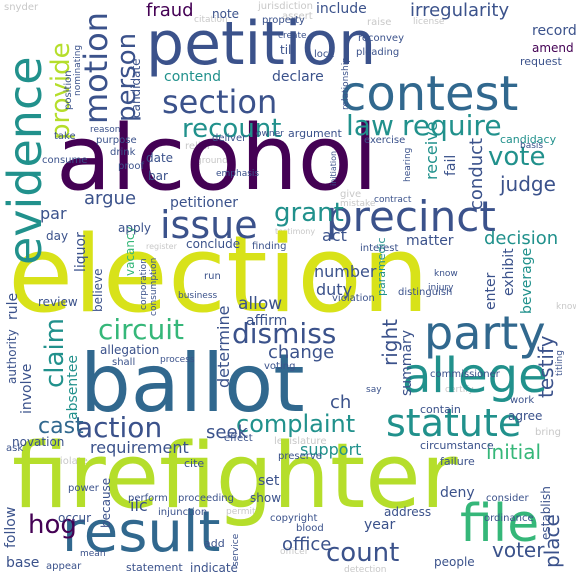 The height and width of the screenshot is (576, 576). What do you see at coordinates (287, 50) in the screenshot?
I see `word-till: till` at bounding box center [287, 50].